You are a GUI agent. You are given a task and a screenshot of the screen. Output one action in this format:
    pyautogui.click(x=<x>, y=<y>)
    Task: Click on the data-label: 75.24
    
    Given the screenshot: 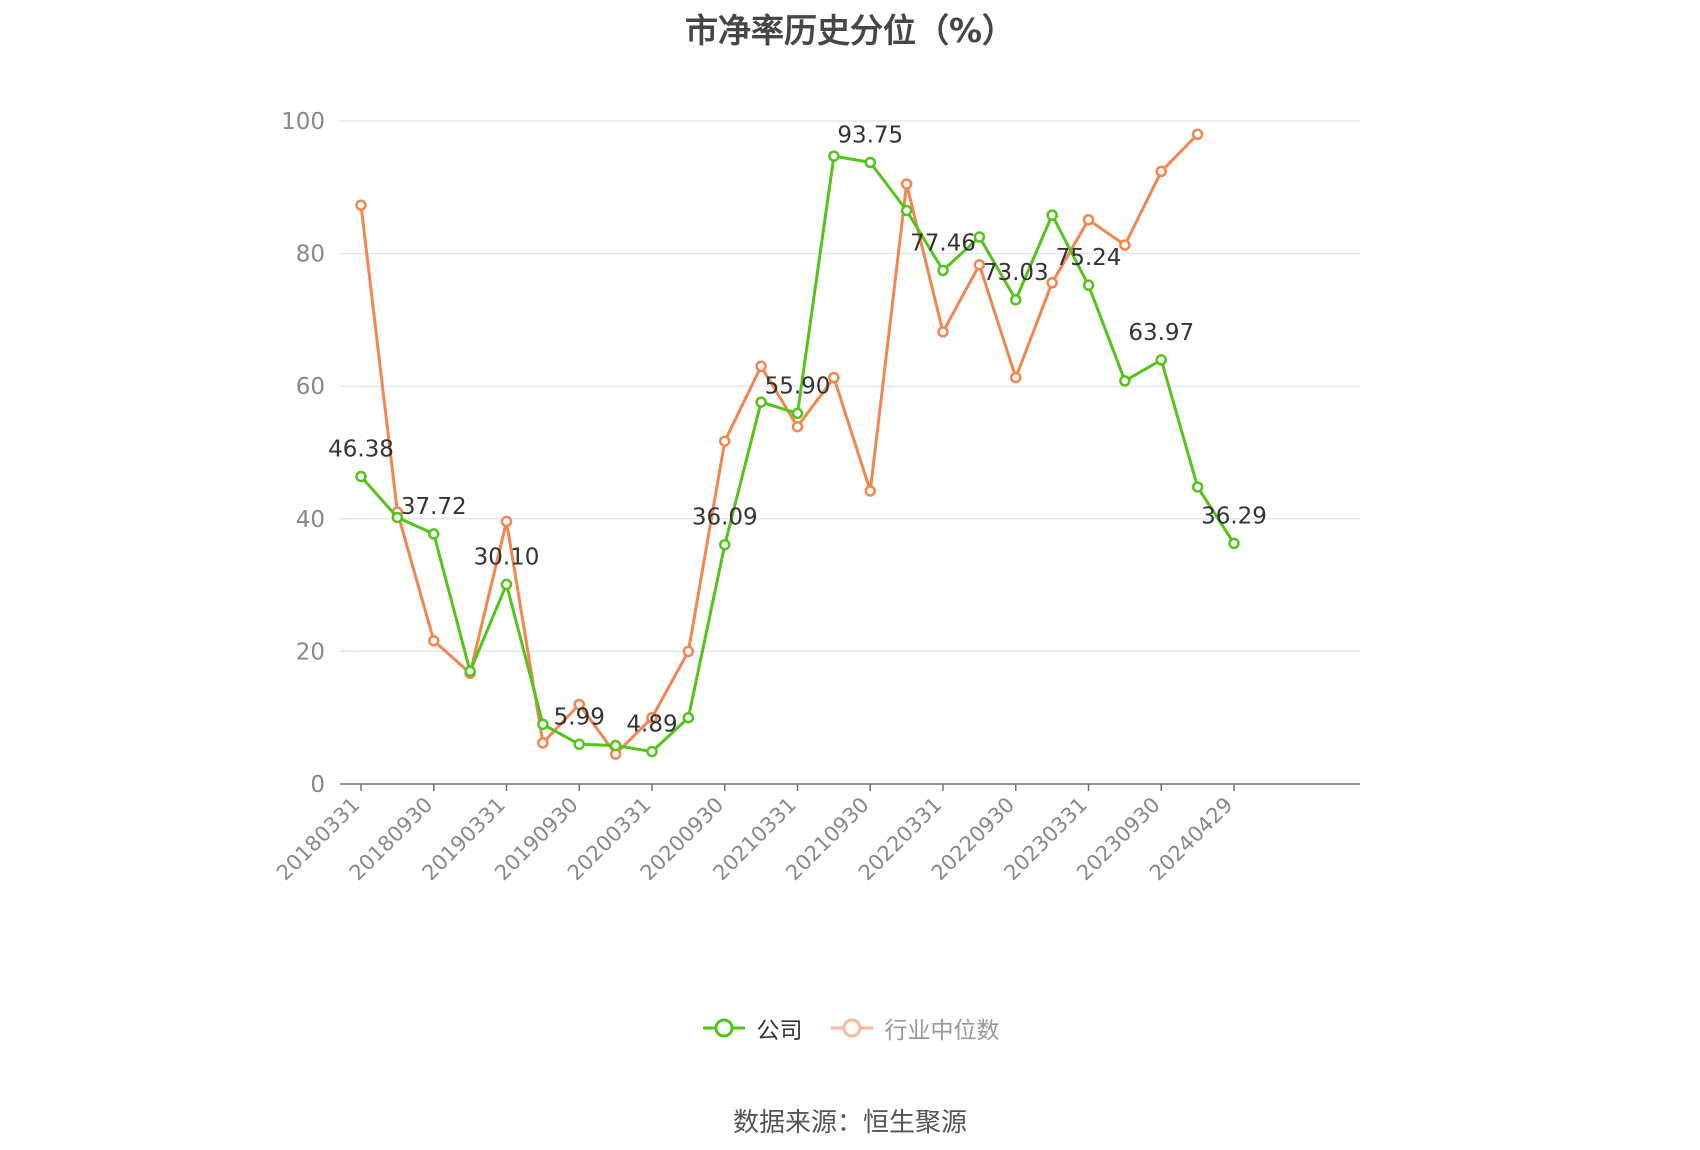 What is the action you would take?
    pyautogui.click(x=1089, y=258)
    